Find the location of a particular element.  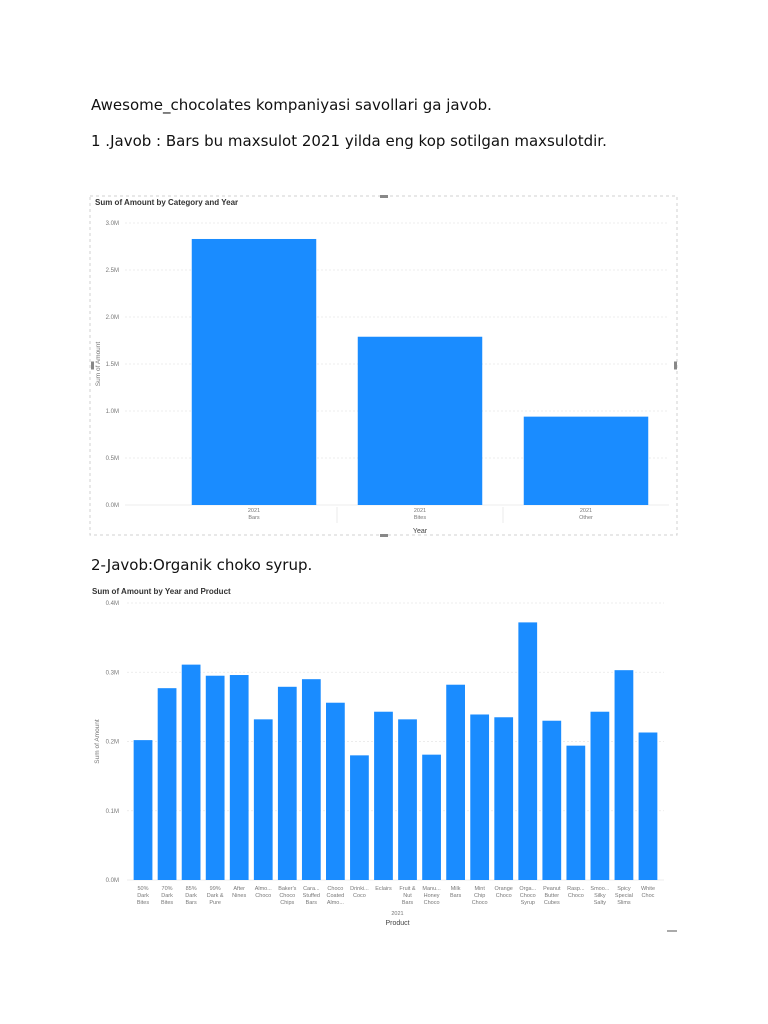

x-tick-label: 50% is located at coordinates (143, 889).